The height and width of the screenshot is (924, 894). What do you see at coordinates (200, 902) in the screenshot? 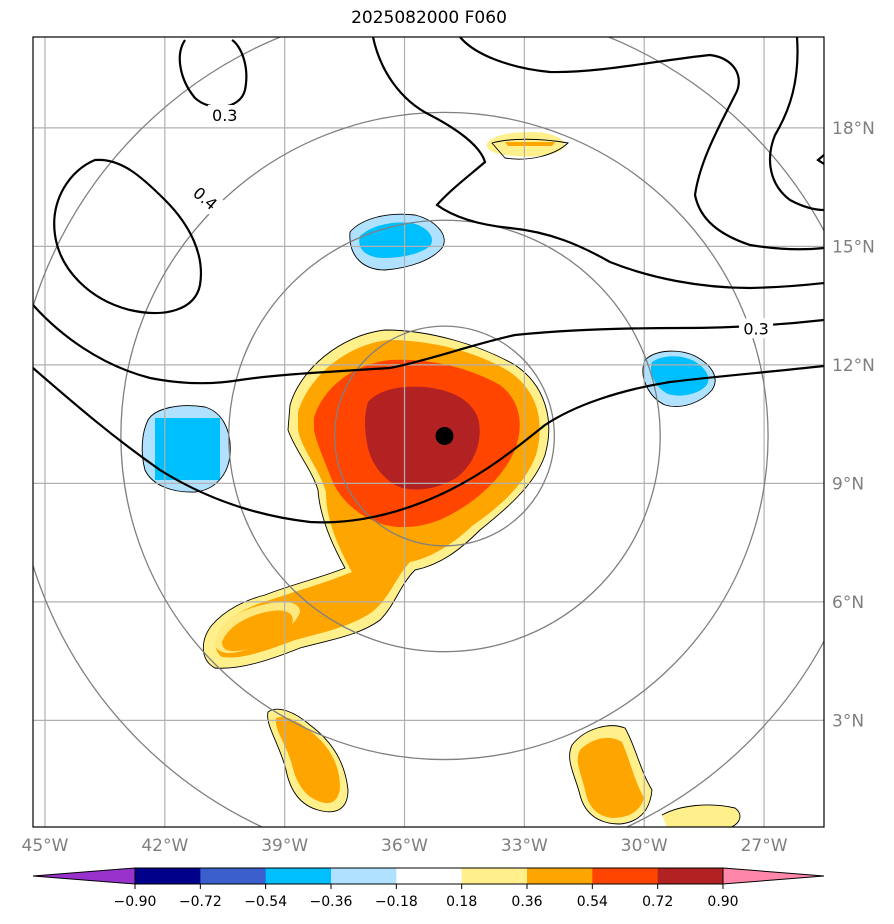
I see `colorbar-tick-label: −0.72` at bounding box center [200, 902].